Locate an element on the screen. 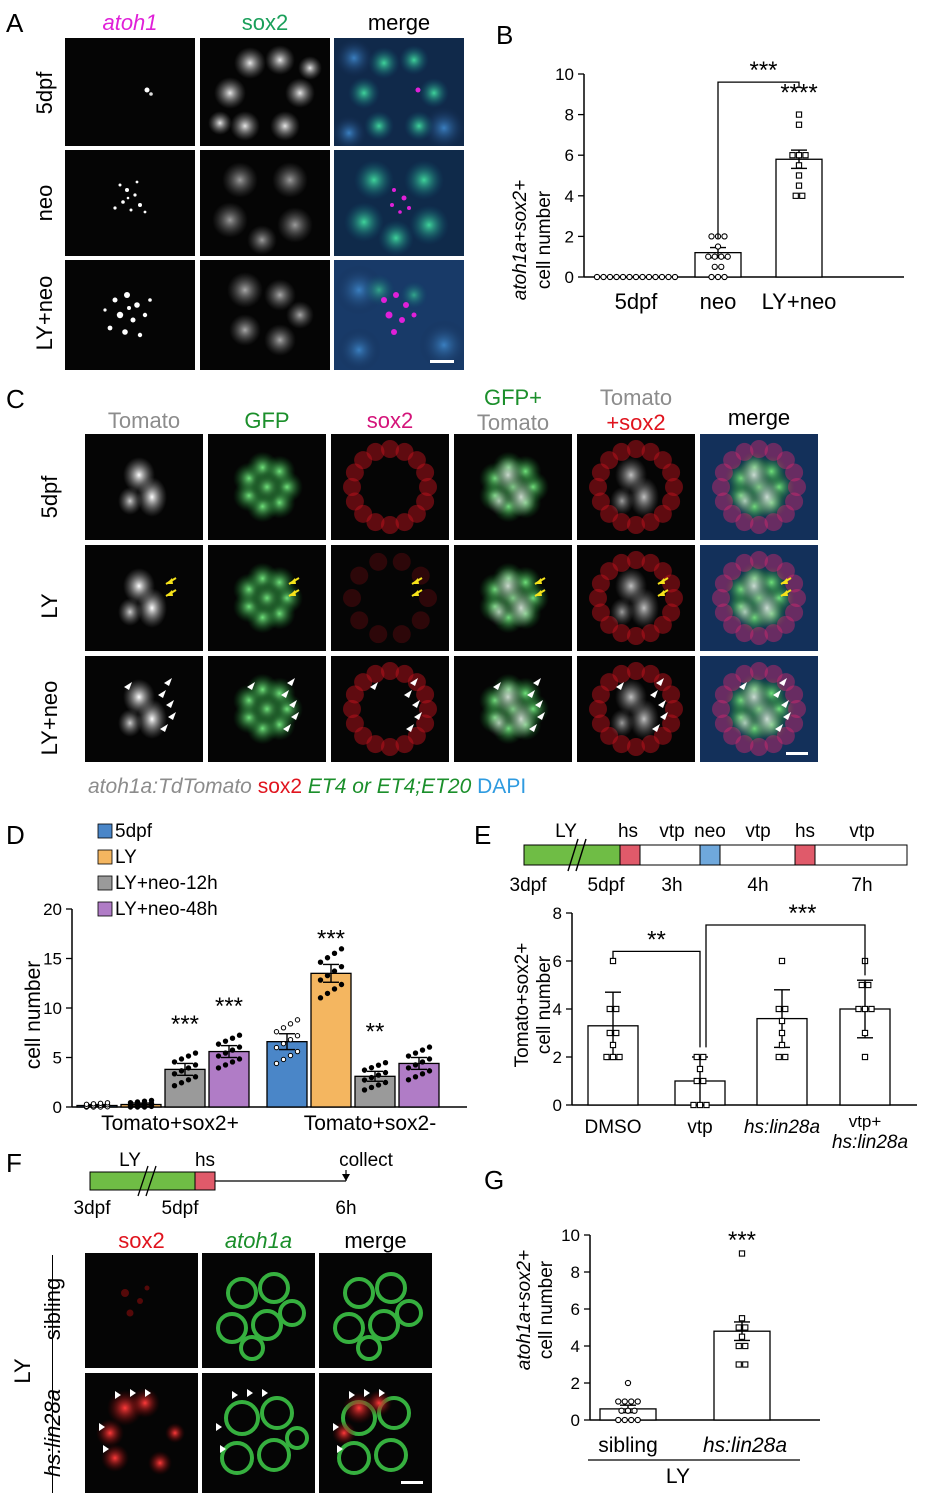 This screenshot has width=943, height=1500. panel-c-img-ly-tomato is located at coordinates (144, 598).